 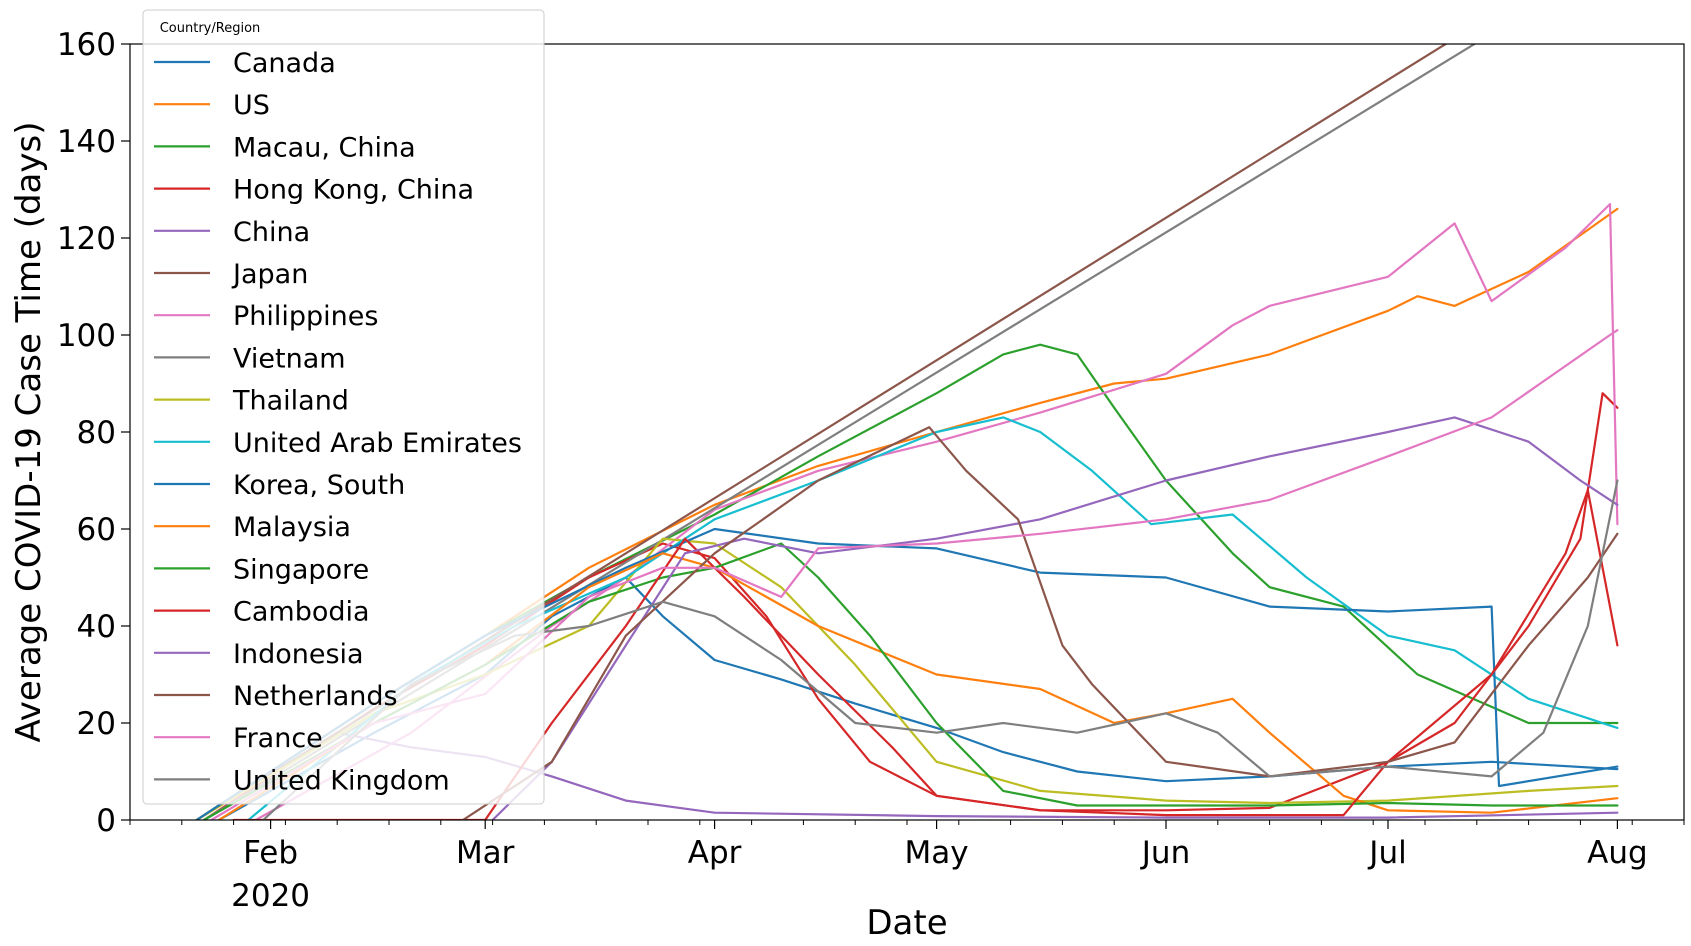 I want to click on x-tick-label-3: May, so click(x=937, y=853).